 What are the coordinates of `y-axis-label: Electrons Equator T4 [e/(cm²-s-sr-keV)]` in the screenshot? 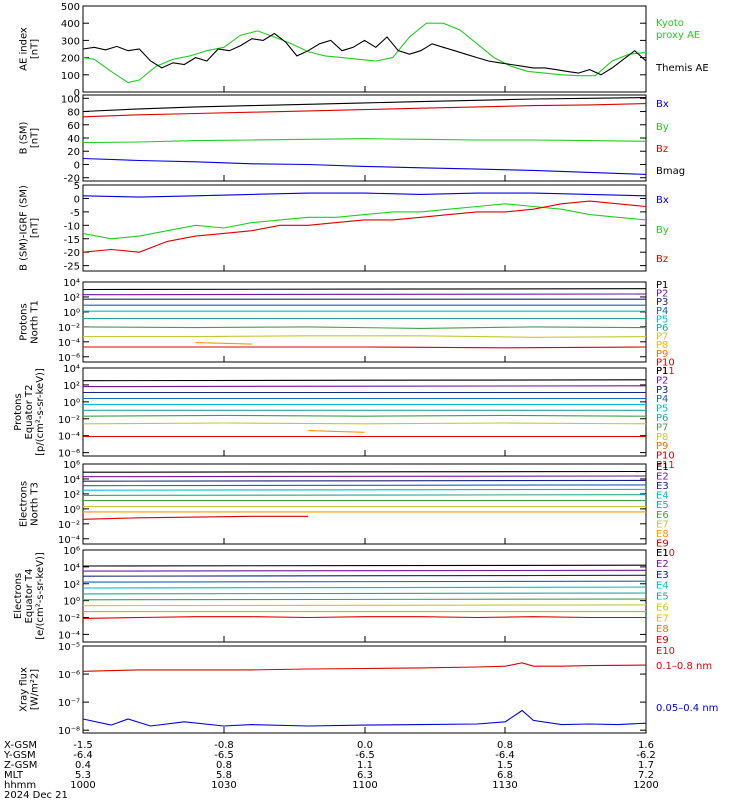 It's located at (29, 596).